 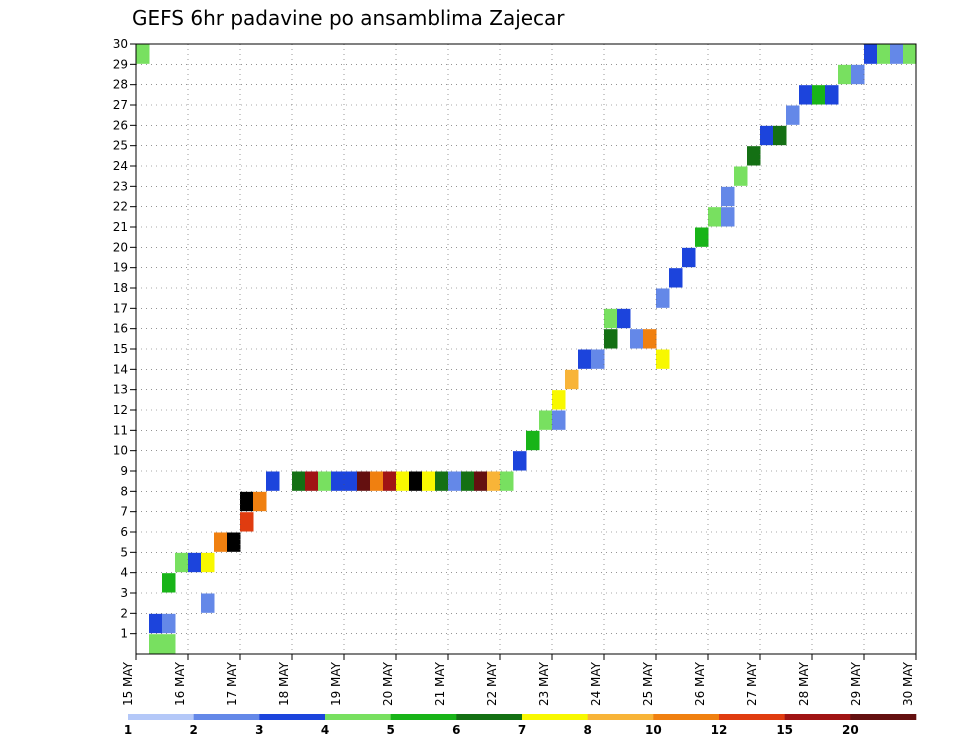 What do you see at coordinates (128, 683) in the screenshot?
I see `x-tick-label: 15 MAY` at bounding box center [128, 683].